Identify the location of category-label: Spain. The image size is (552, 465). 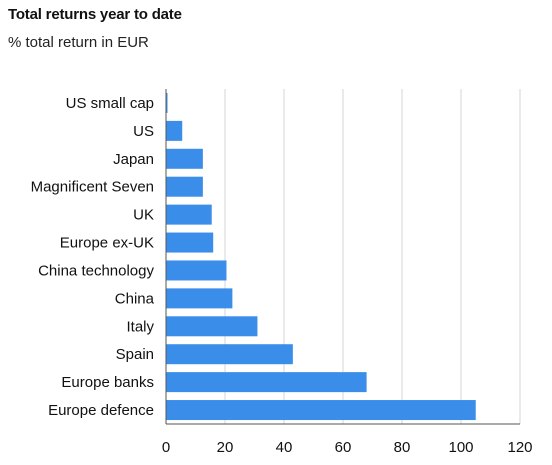
(135, 354).